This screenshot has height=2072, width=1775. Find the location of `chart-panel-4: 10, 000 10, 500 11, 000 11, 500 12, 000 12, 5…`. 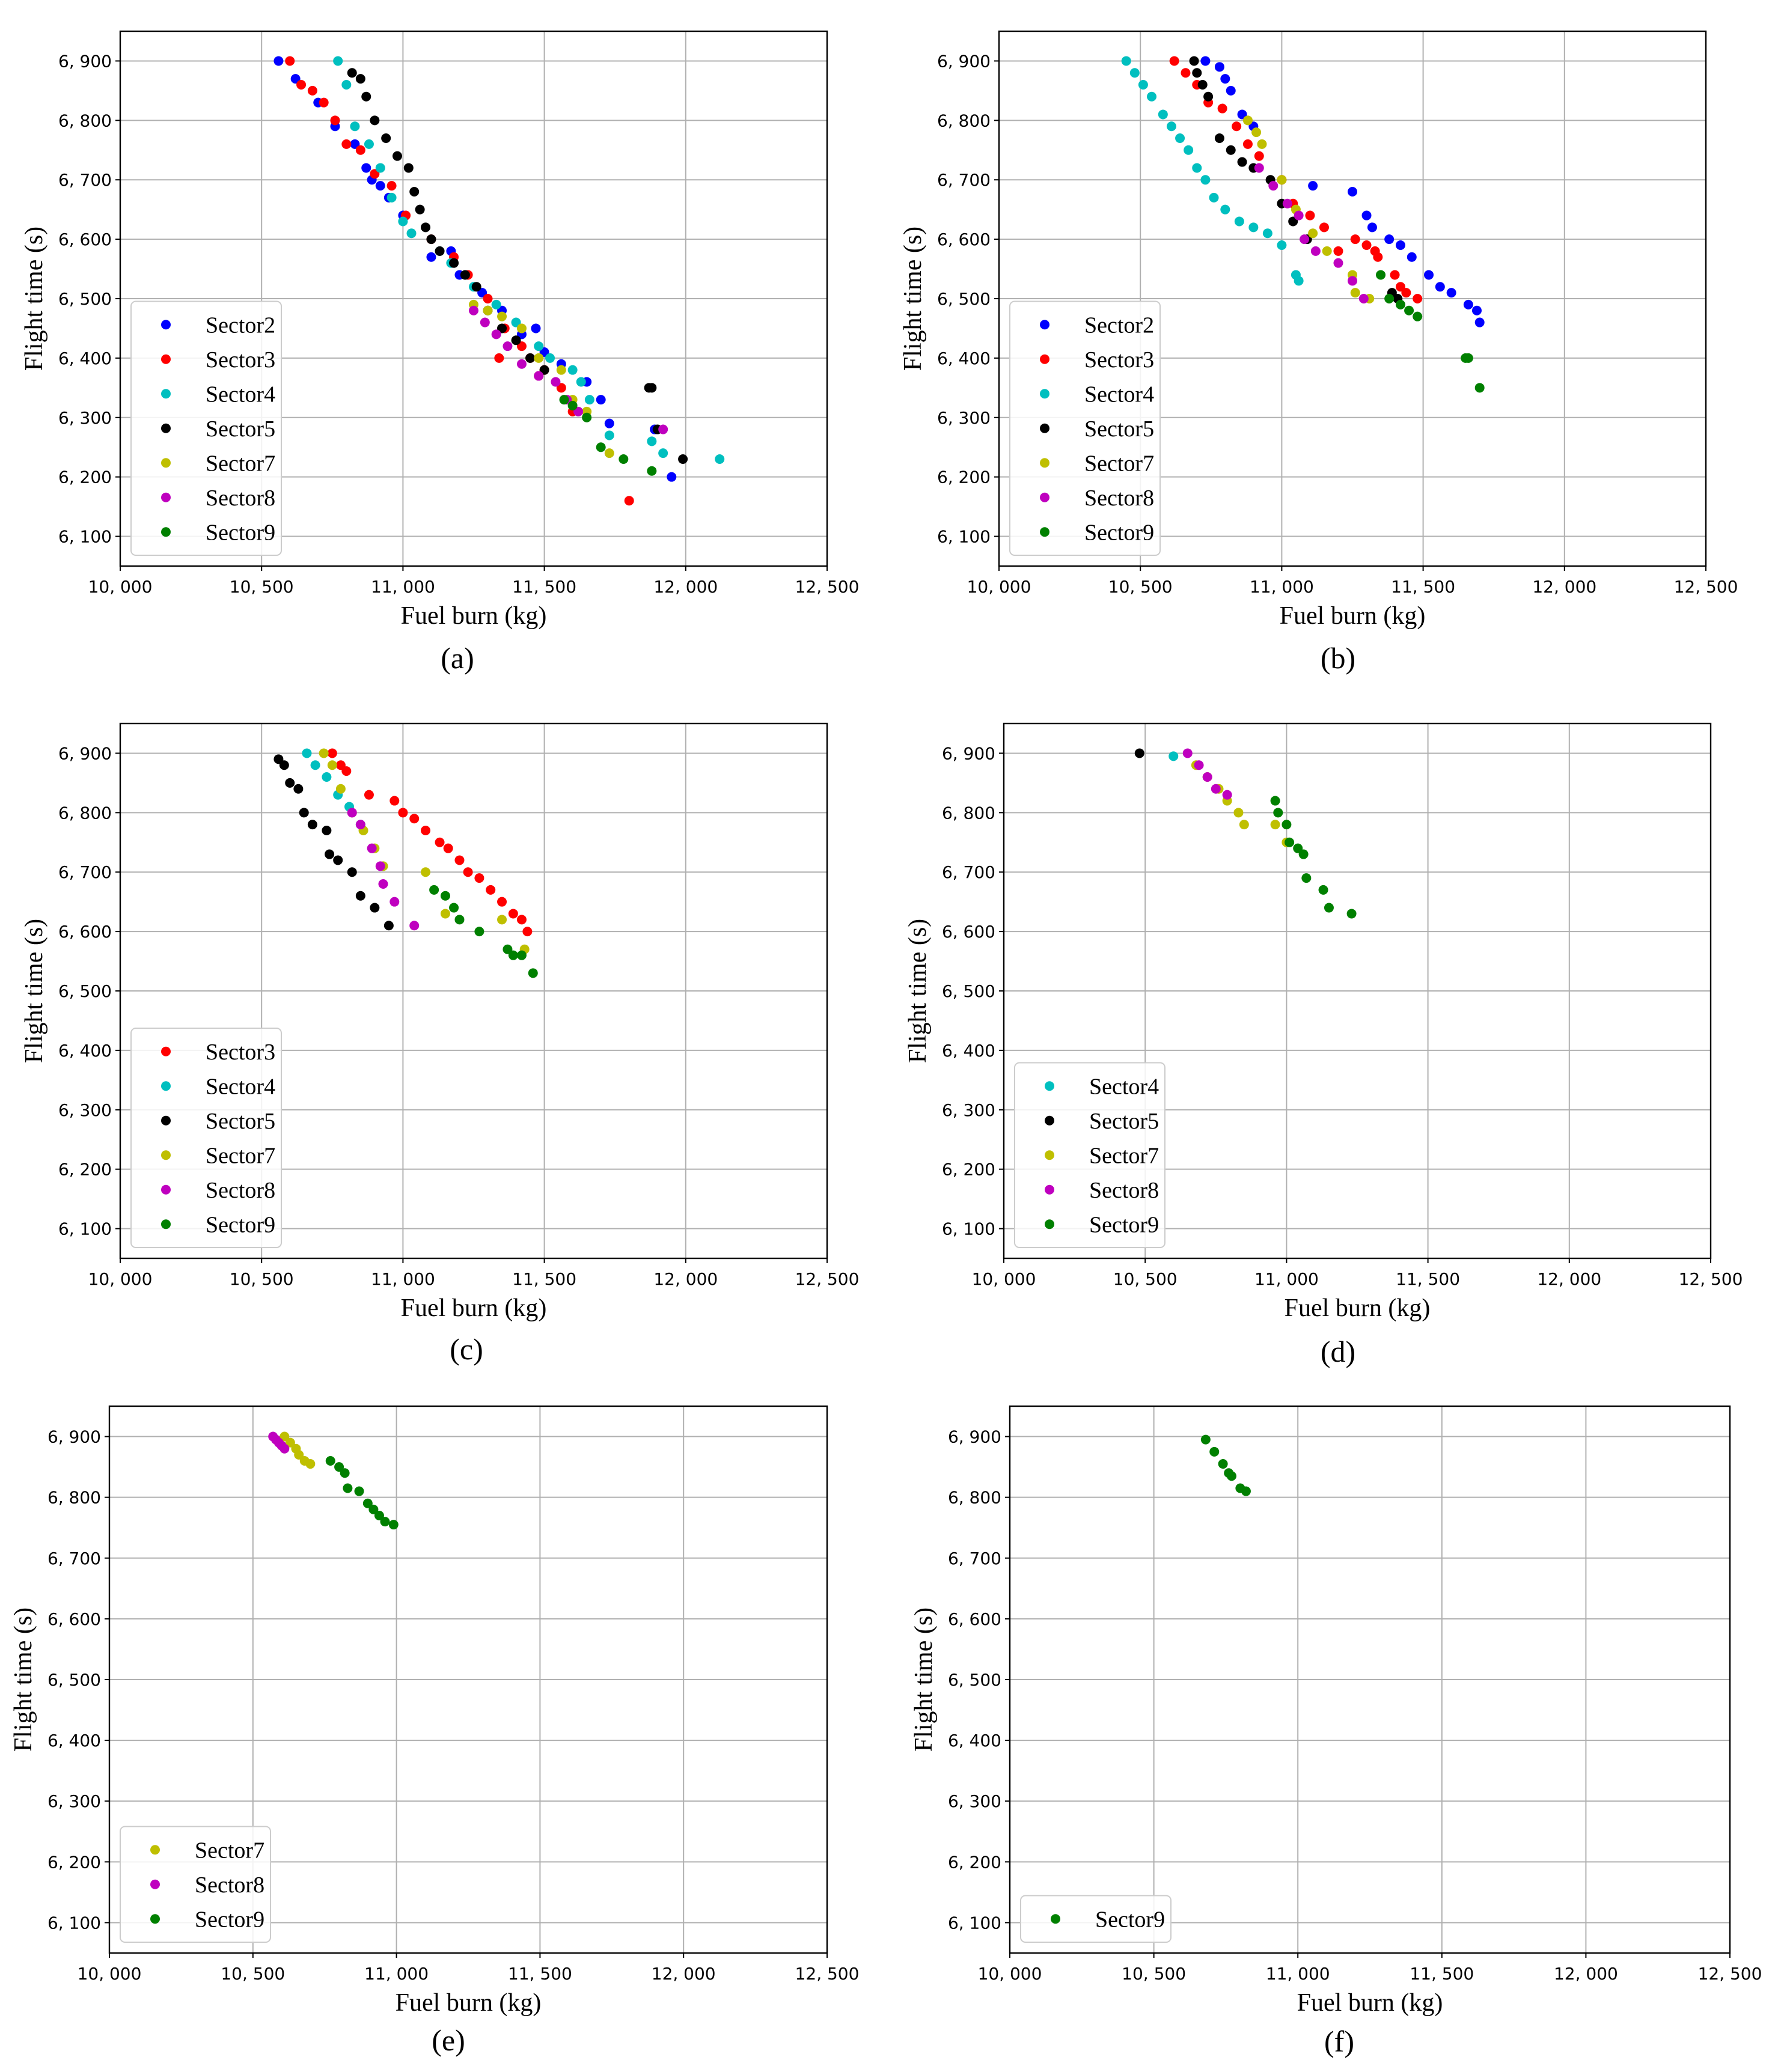

chart-panel-4: 10, 000 10, 500 11, 000 11, 500 12, 000 12, 5… is located at coordinates (1324, 1045).